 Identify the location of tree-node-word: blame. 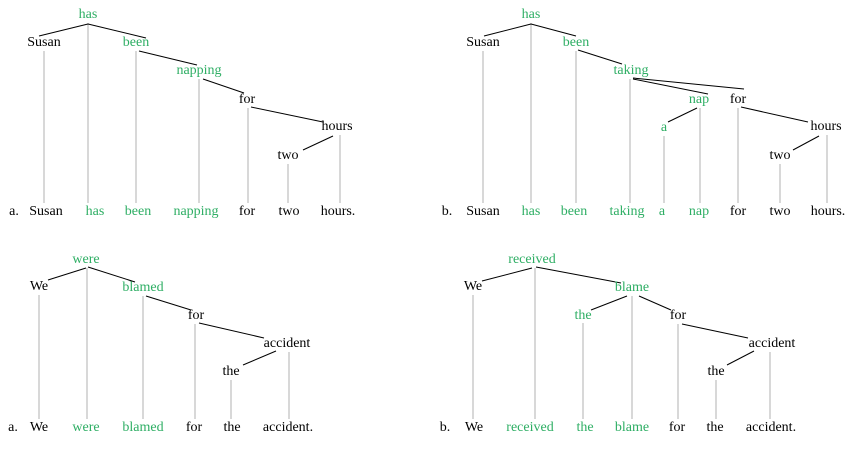
(632, 287).